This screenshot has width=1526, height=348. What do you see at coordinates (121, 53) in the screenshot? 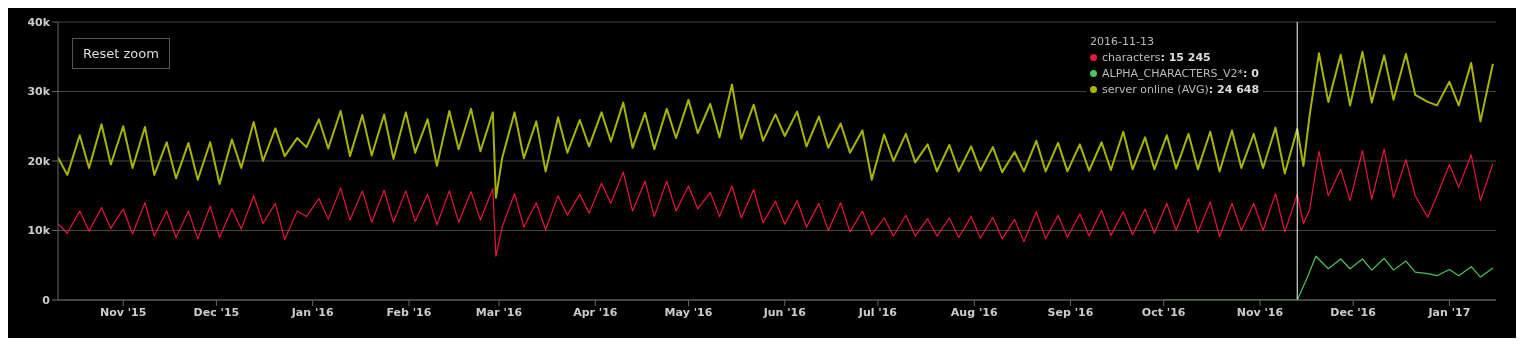
I see `reset-zoom-button: Reset zoom` at bounding box center [121, 53].